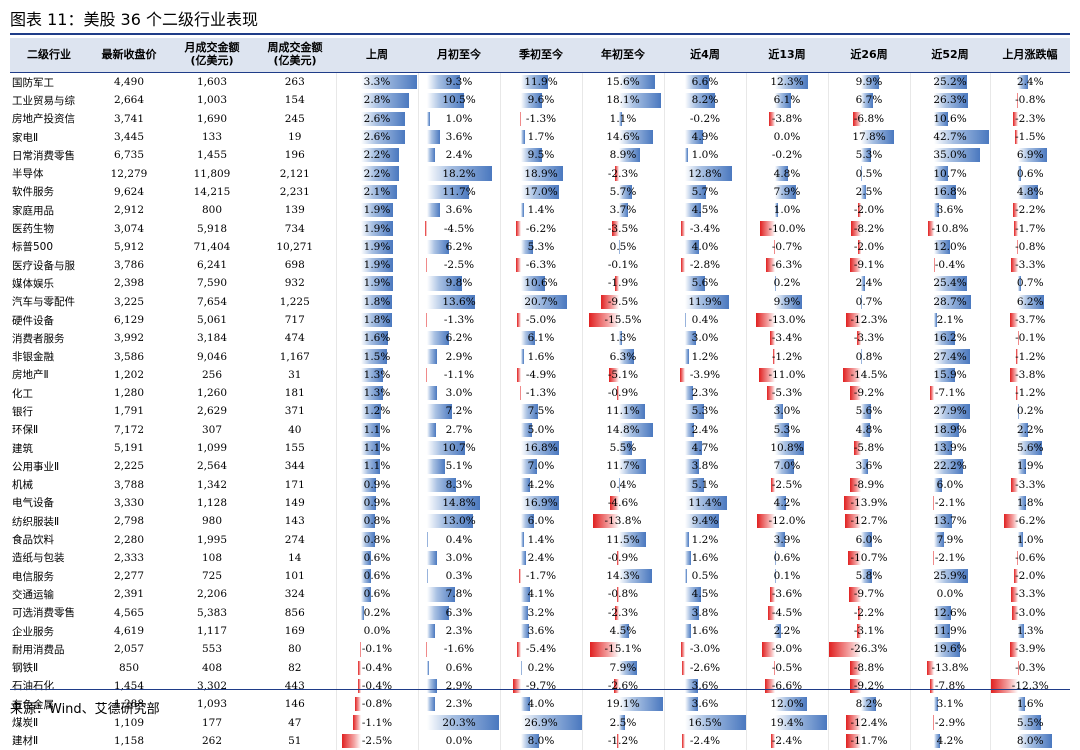 The height and width of the screenshot is (750, 1080). Describe the element at coordinates (1030, 539) in the screenshot. I see `return-cell: 1.0%` at that location.